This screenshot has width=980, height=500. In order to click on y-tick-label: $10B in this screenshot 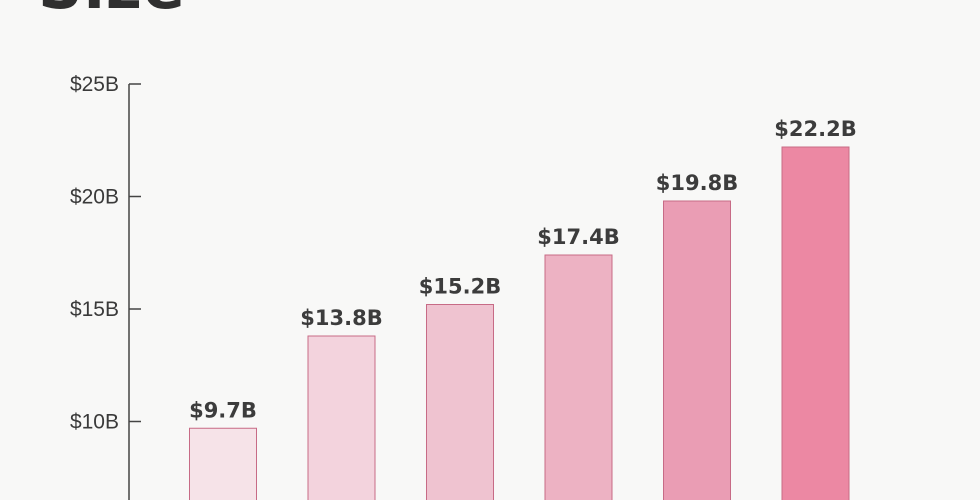, I will do `click(94, 422)`.